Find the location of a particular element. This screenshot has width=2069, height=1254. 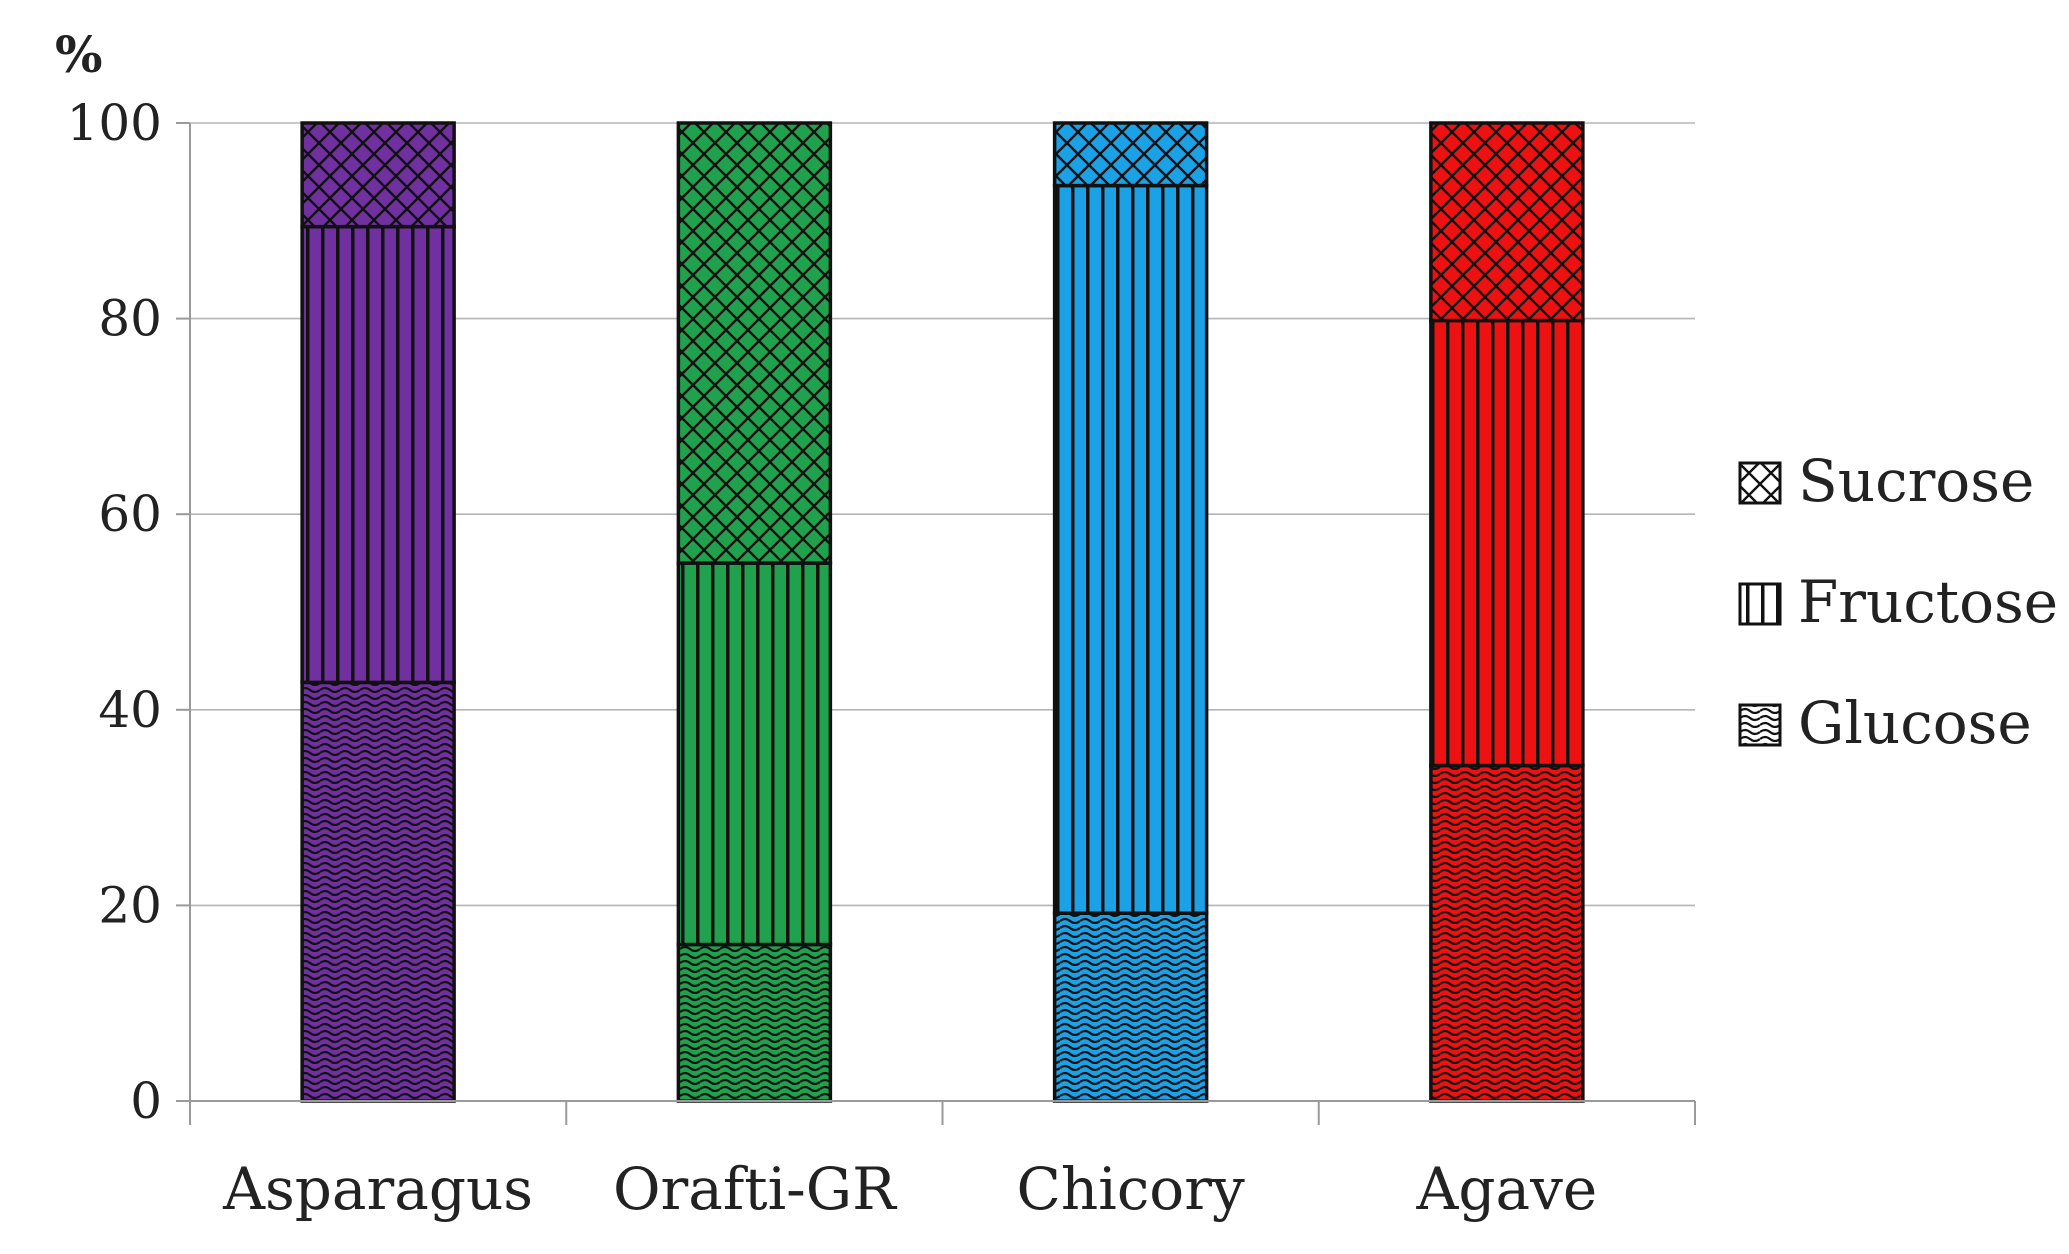

bar-chicory-sucrose is located at coordinates (1130, 154).